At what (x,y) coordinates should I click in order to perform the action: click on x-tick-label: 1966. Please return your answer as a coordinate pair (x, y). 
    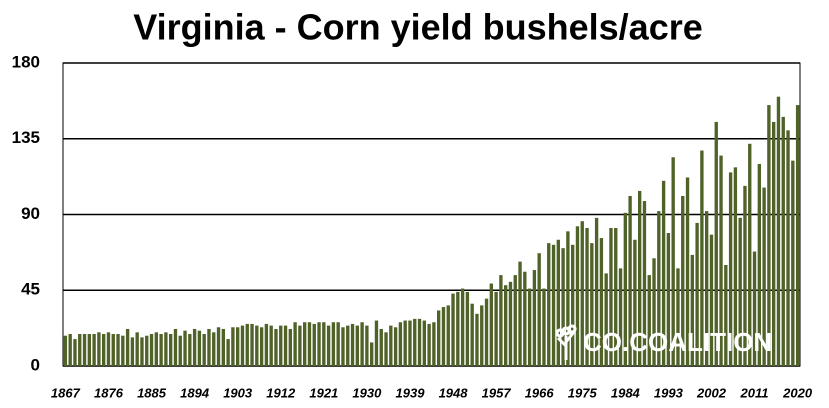
    Looking at the image, I should click on (540, 392).